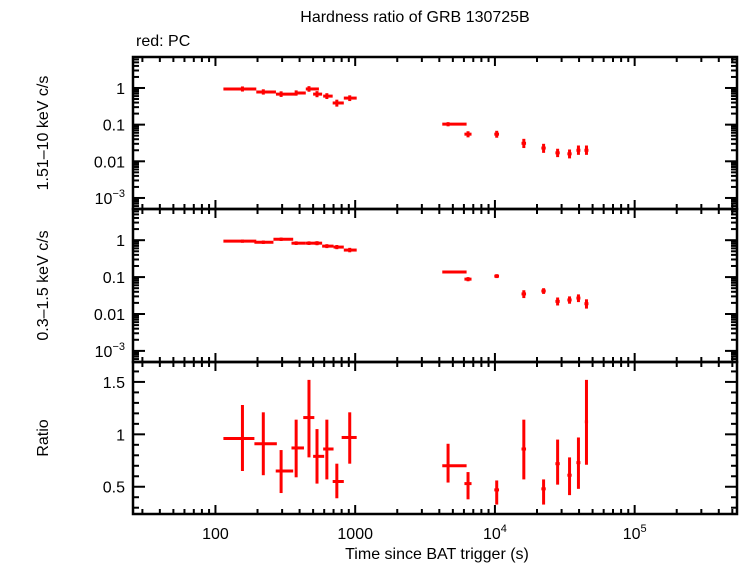  What do you see at coordinates (495, 533) in the screenshot?
I see `x-tick-label: 10⁴` at bounding box center [495, 533].